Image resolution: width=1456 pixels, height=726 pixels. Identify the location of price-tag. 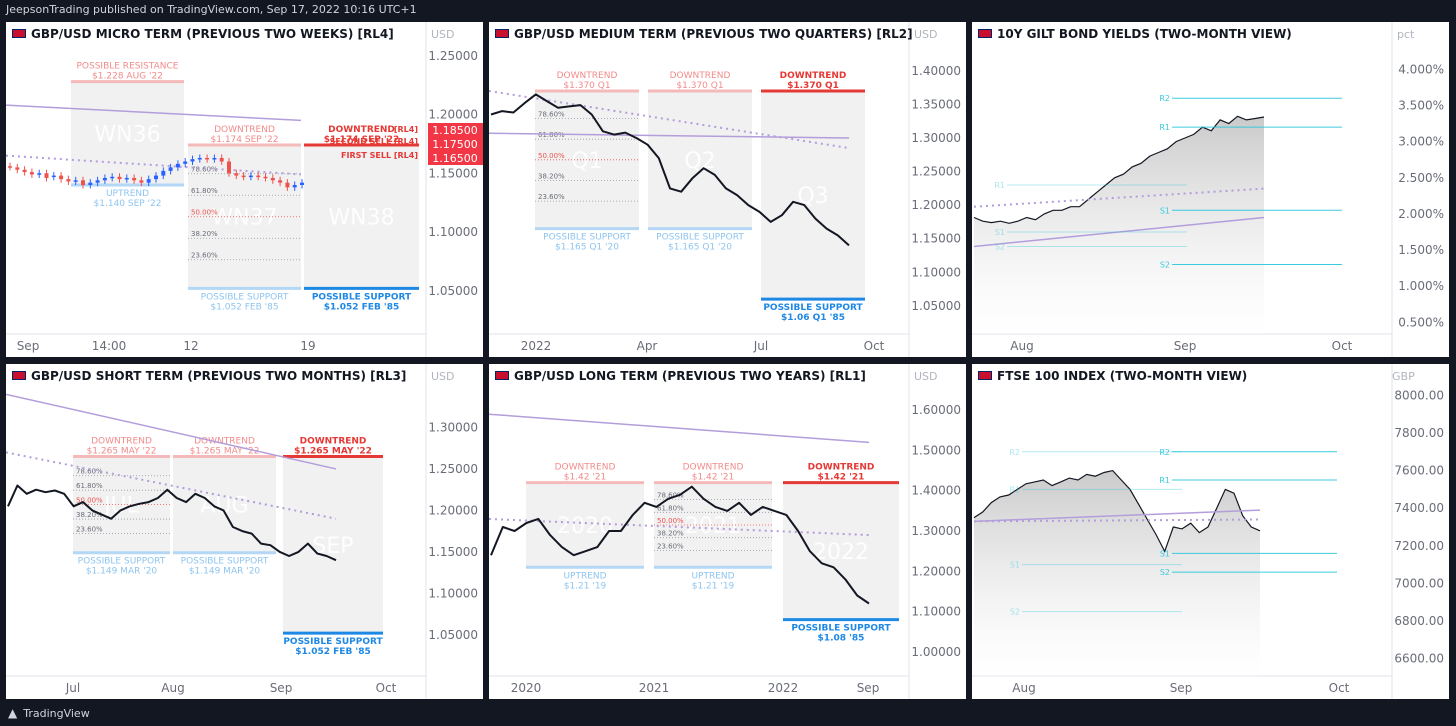
(455, 130).